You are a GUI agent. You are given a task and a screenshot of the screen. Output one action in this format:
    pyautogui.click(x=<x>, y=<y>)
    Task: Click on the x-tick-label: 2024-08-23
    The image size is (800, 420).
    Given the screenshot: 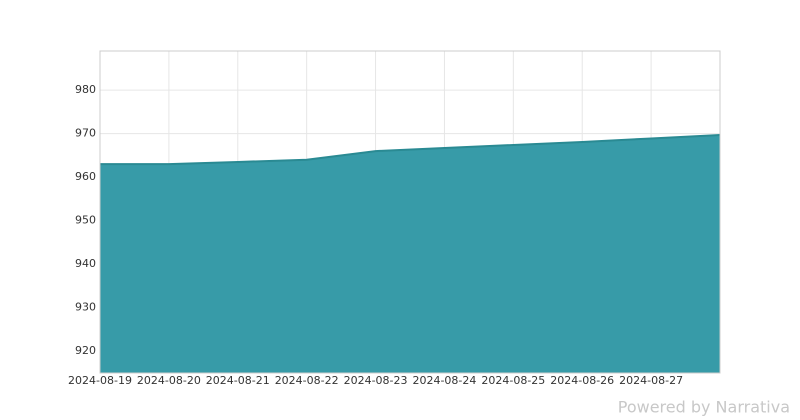 What is the action you would take?
    pyautogui.click(x=376, y=380)
    